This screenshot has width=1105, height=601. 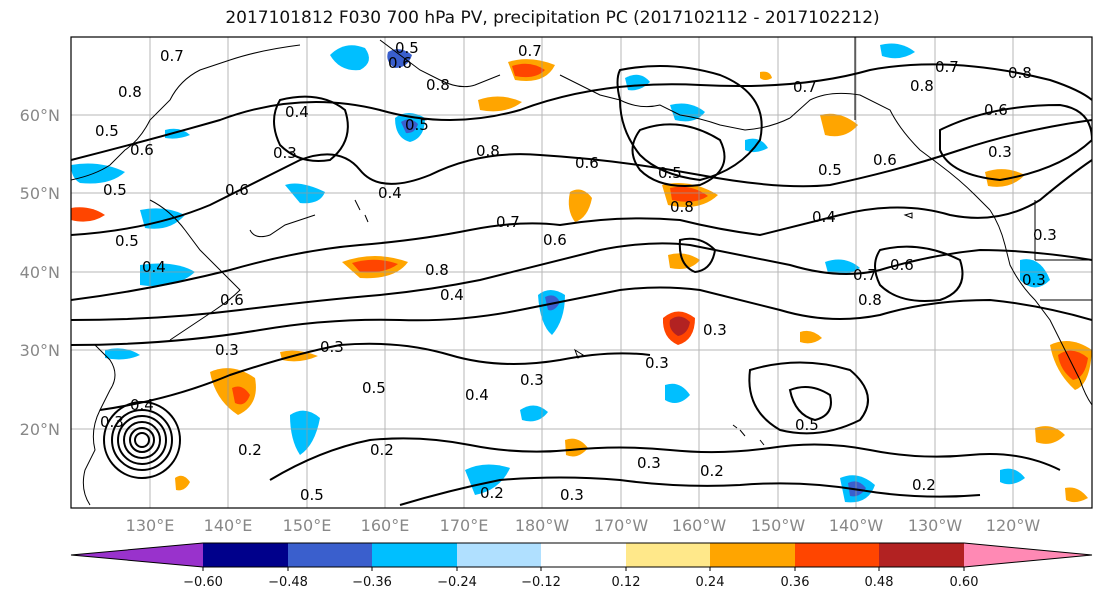 What do you see at coordinates (710, 582) in the screenshot?
I see `colorbar-tick-label: 0.24` at bounding box center [710, 582].